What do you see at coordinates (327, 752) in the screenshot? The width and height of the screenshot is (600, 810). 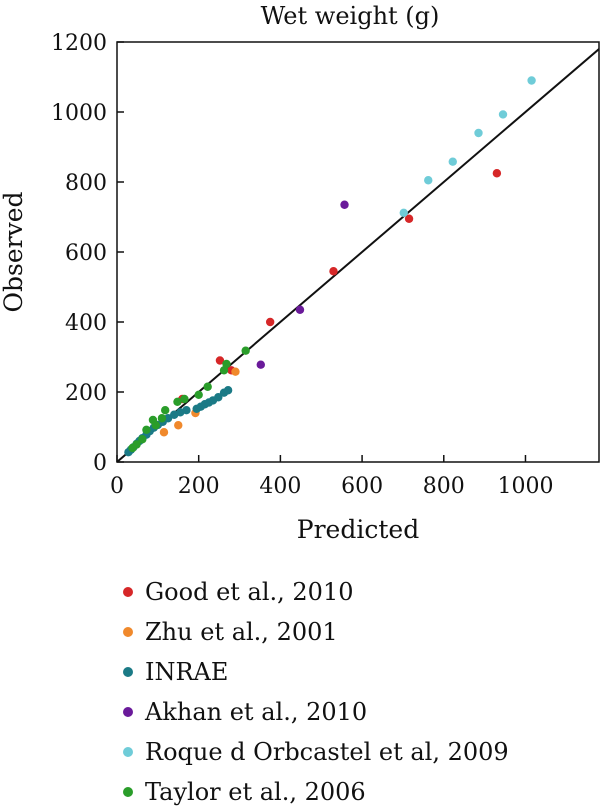 I see `legend-label: Roque d Orbcastel et al, 2009` at bounding box center [327, 752].